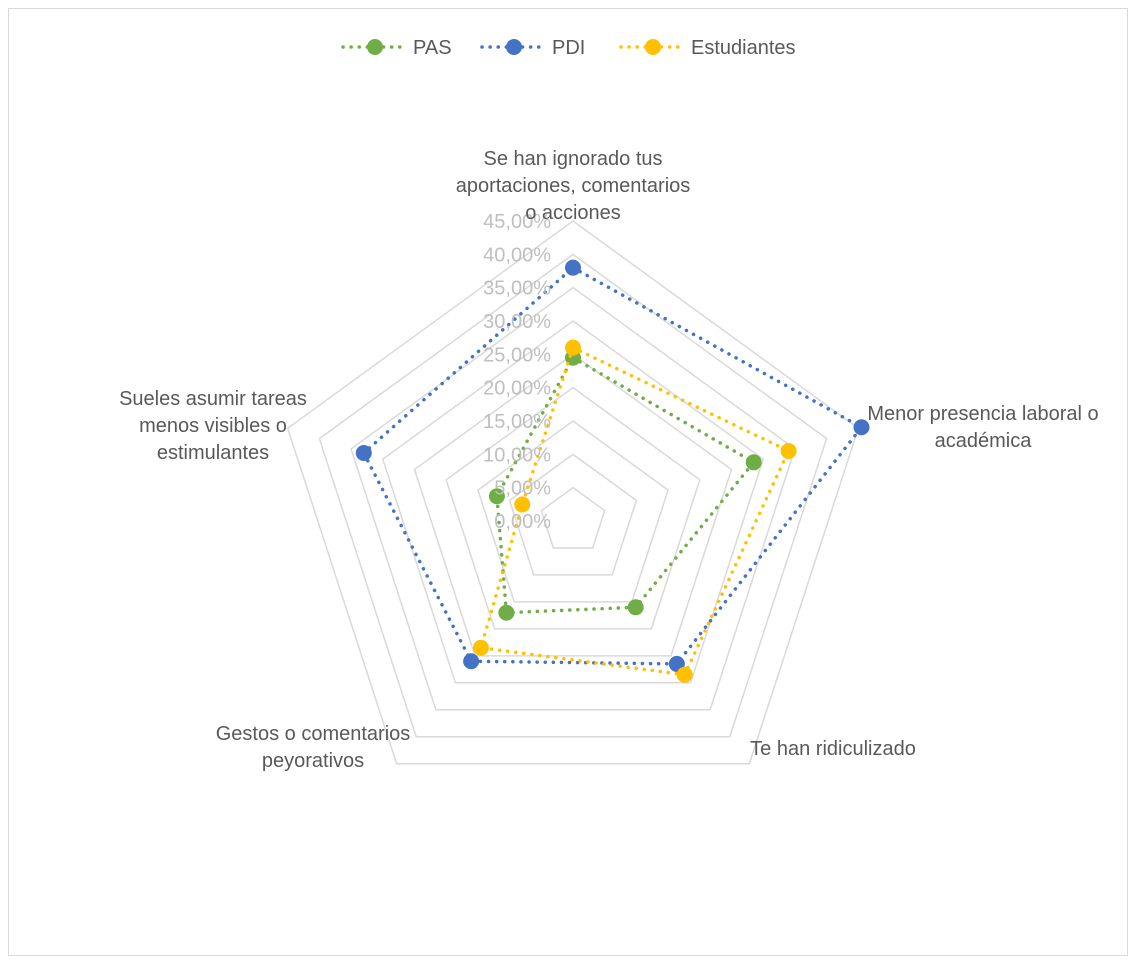 This screenshot has height=960, width=1133. What do you see at coordinates (517, 389) in the screenshot?
I see `tick-label: 20,00%` at bounding box center [517, 389].